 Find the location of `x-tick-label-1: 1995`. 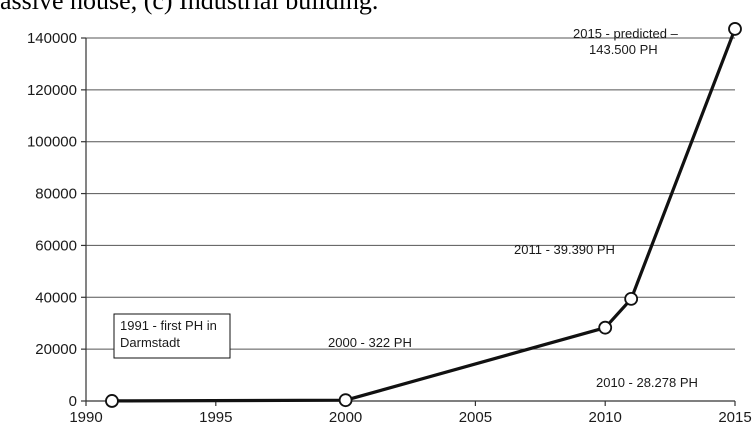

x-tick-label-1: 1995 is located at coordinates (215, 417).